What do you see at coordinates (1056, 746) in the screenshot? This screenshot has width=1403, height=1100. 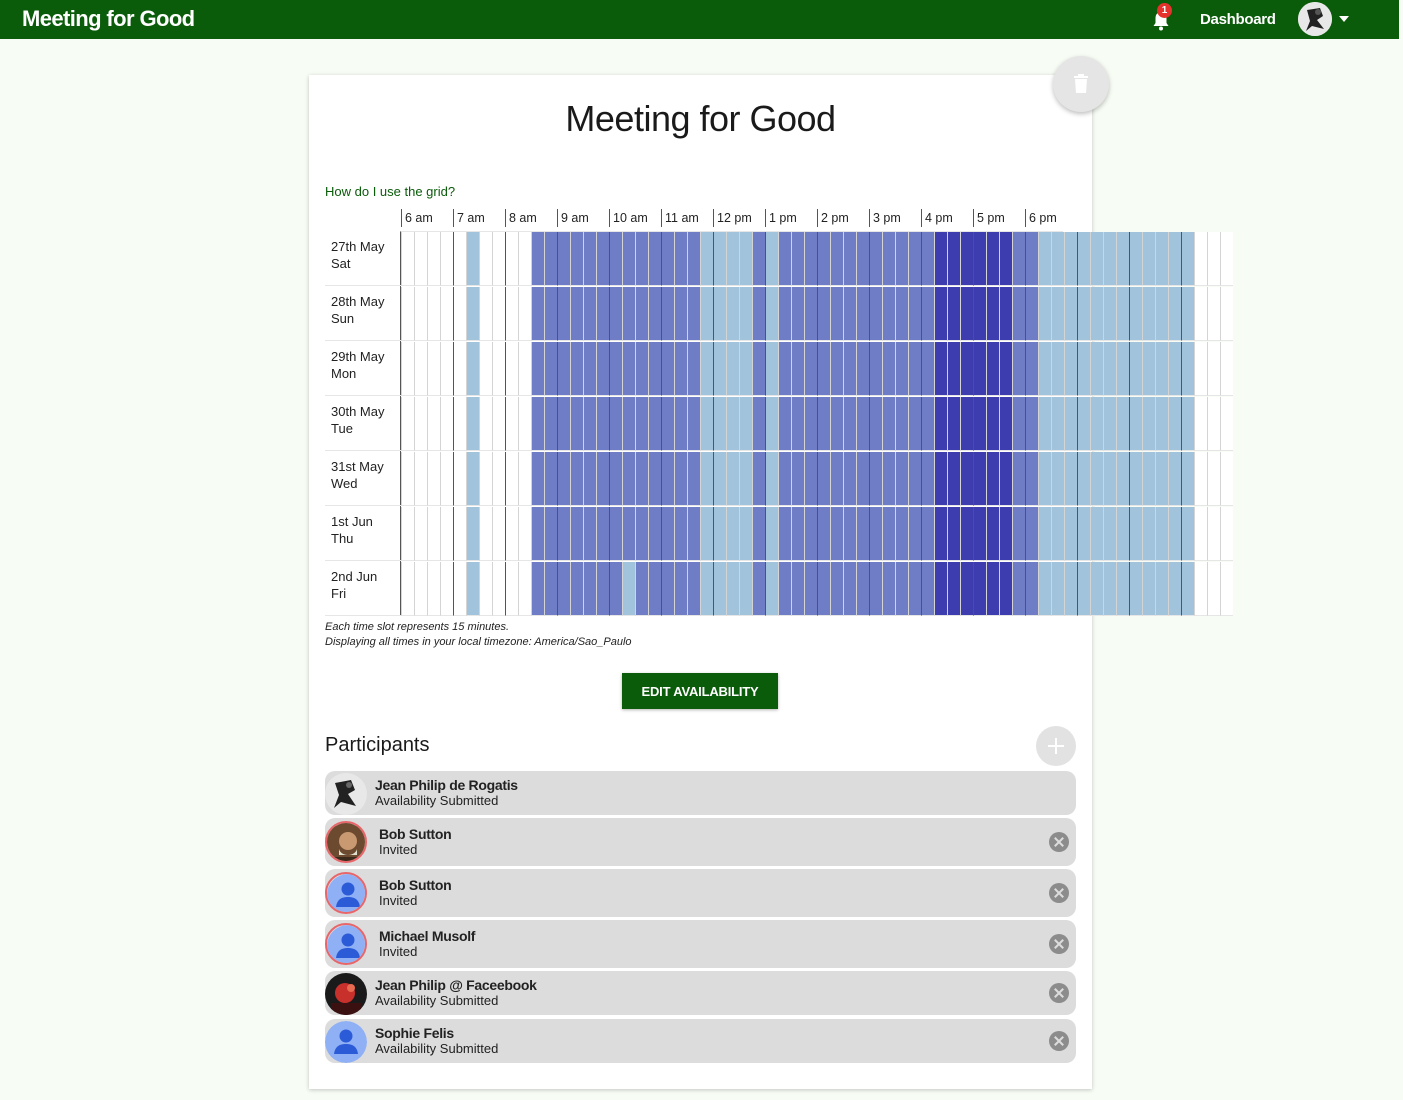 I see `add-participant-button` at bounding box center [1056, 746].